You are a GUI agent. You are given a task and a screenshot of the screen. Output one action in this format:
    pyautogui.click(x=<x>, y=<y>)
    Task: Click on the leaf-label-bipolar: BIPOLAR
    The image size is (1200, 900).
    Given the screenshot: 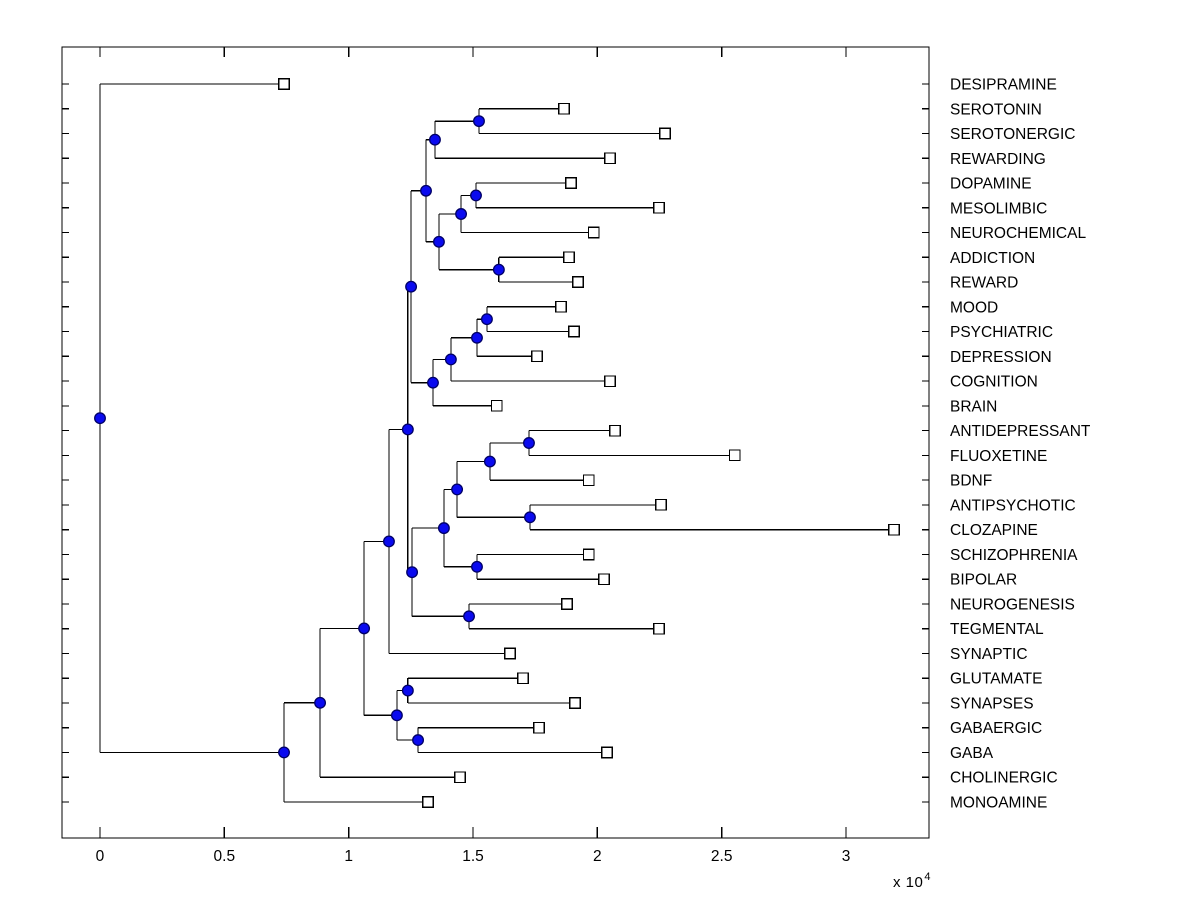 What is the action you would take?
    pyautogui.click(x=983, y=580)
    